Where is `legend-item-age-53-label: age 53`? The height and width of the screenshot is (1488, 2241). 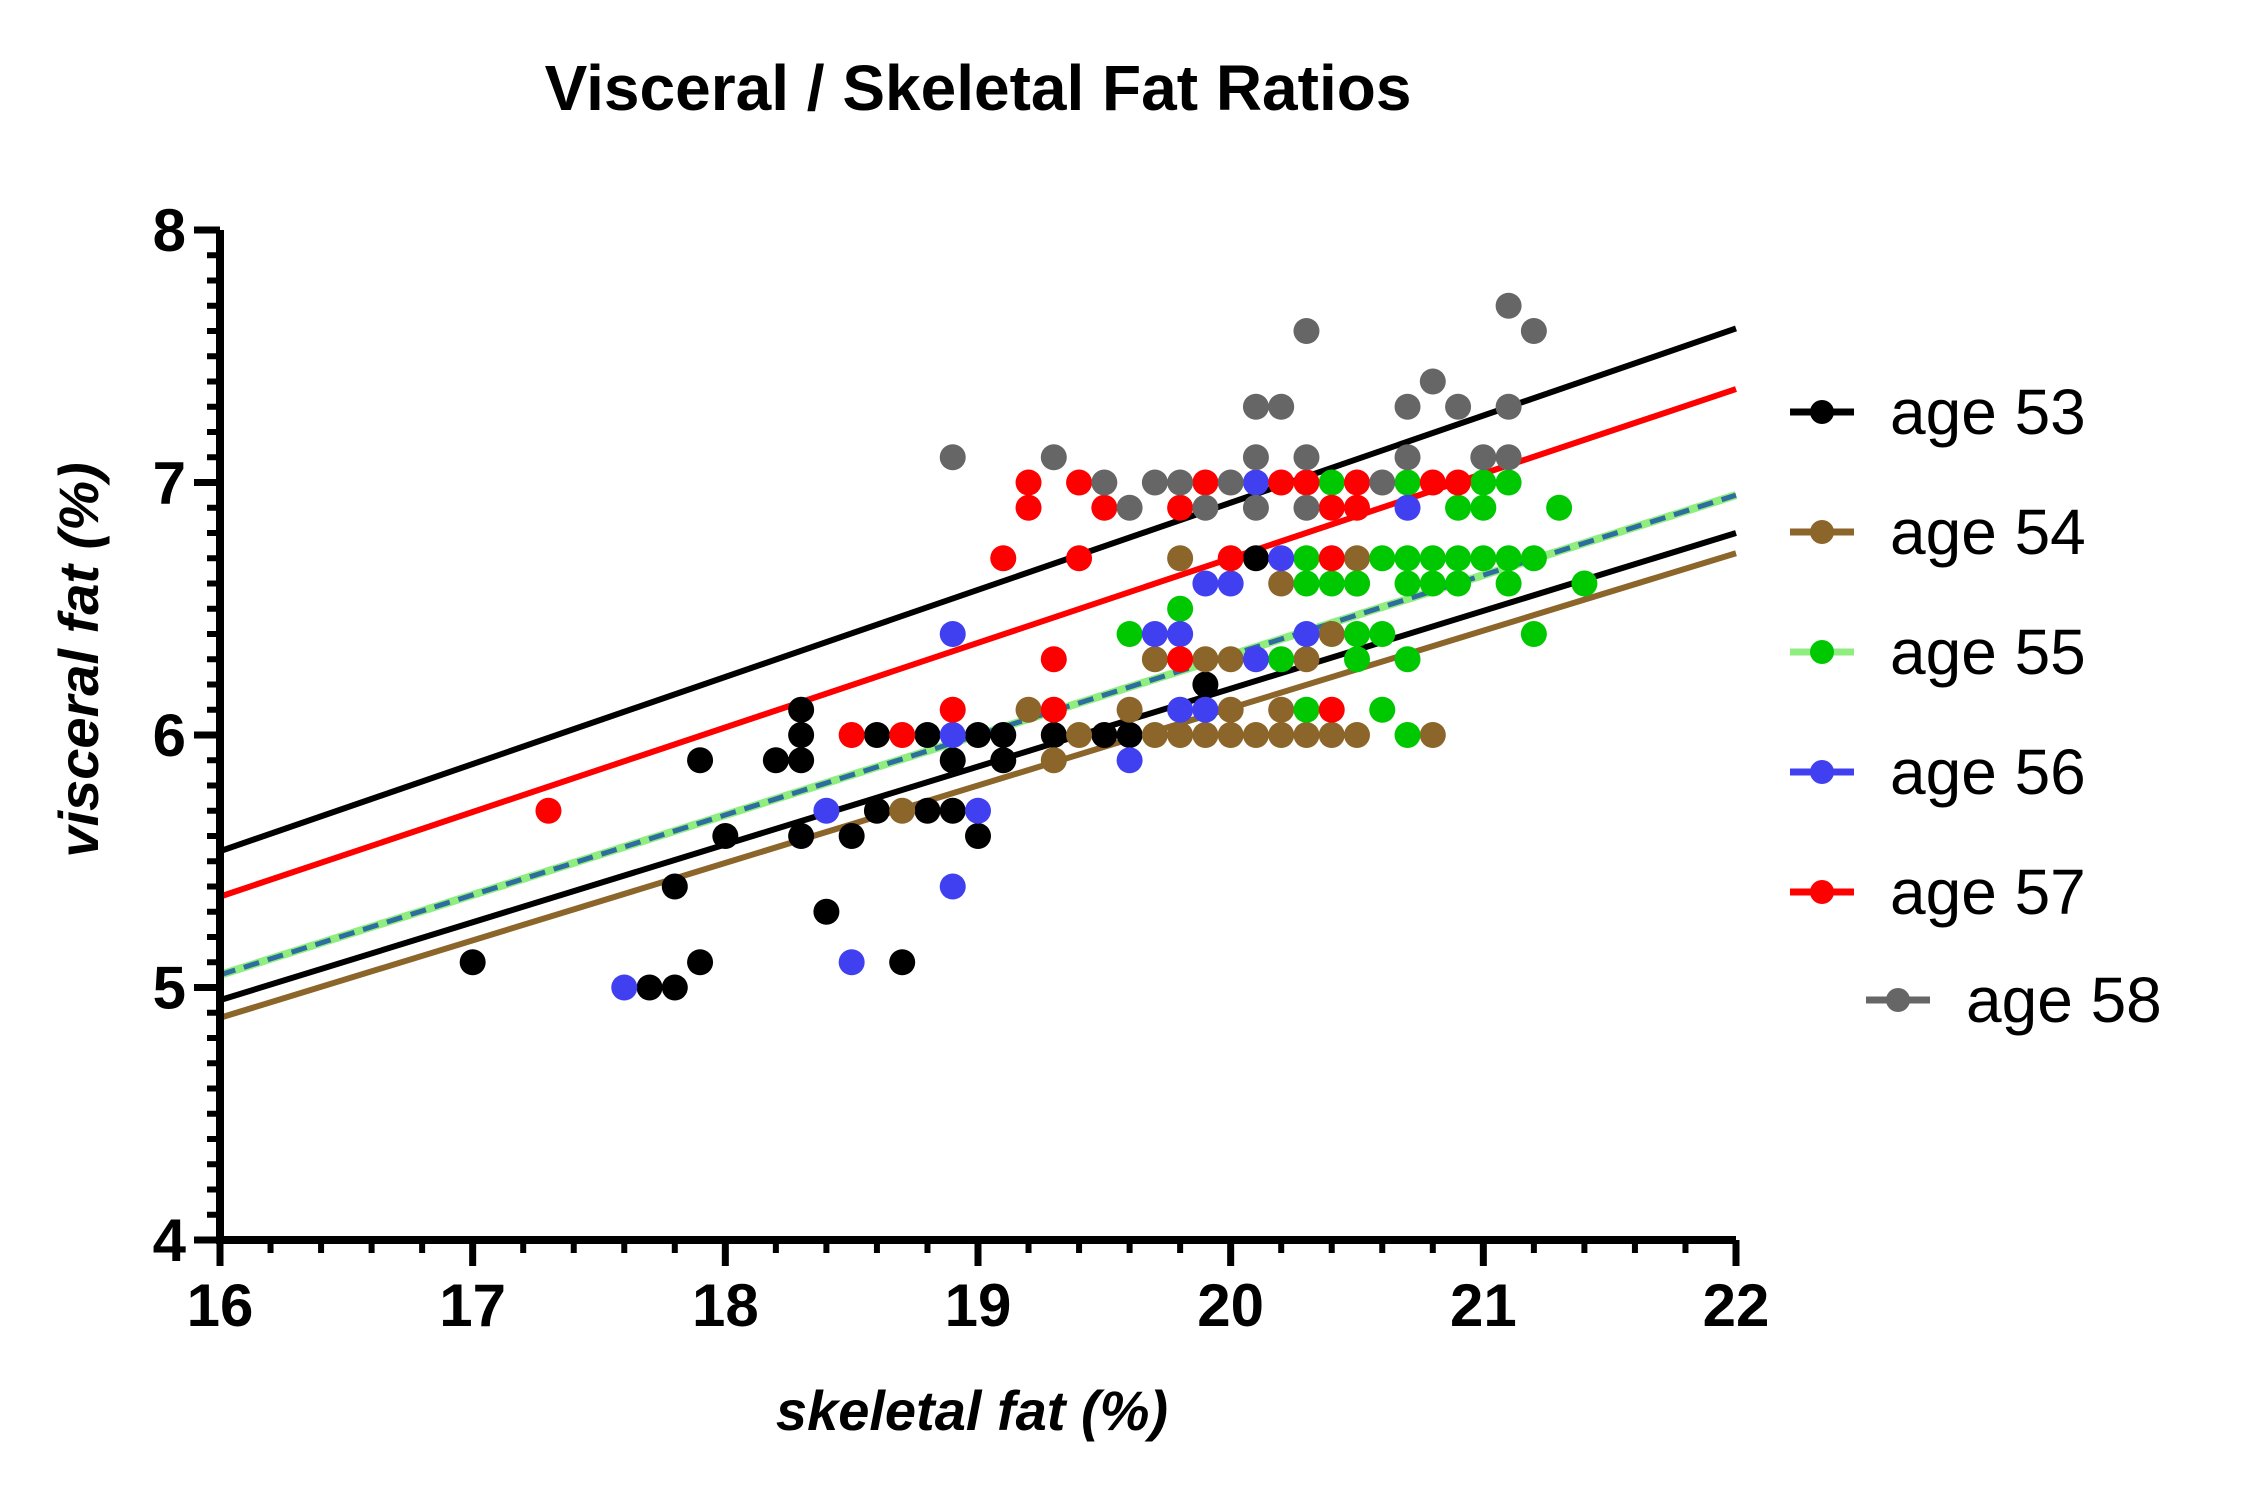 legend-item-age-53-label: age 53 is located at coordinates (1988, 412).